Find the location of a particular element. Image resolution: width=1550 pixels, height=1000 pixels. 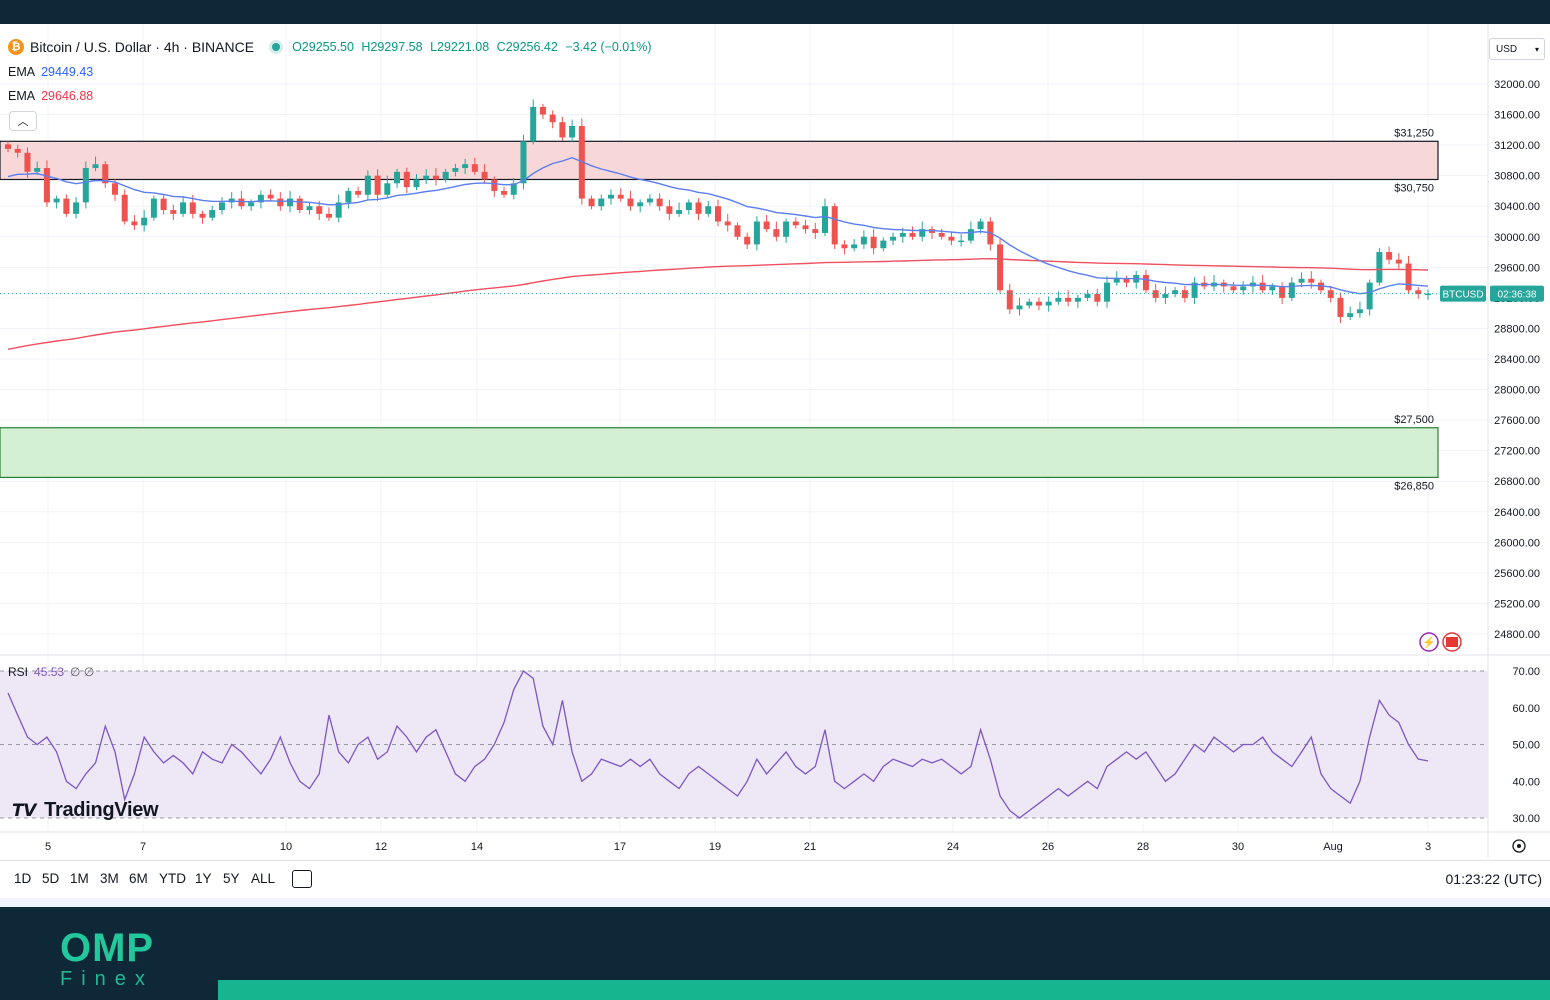

price-tick-label: 30000.00 is located at coordinates (1517, 238).